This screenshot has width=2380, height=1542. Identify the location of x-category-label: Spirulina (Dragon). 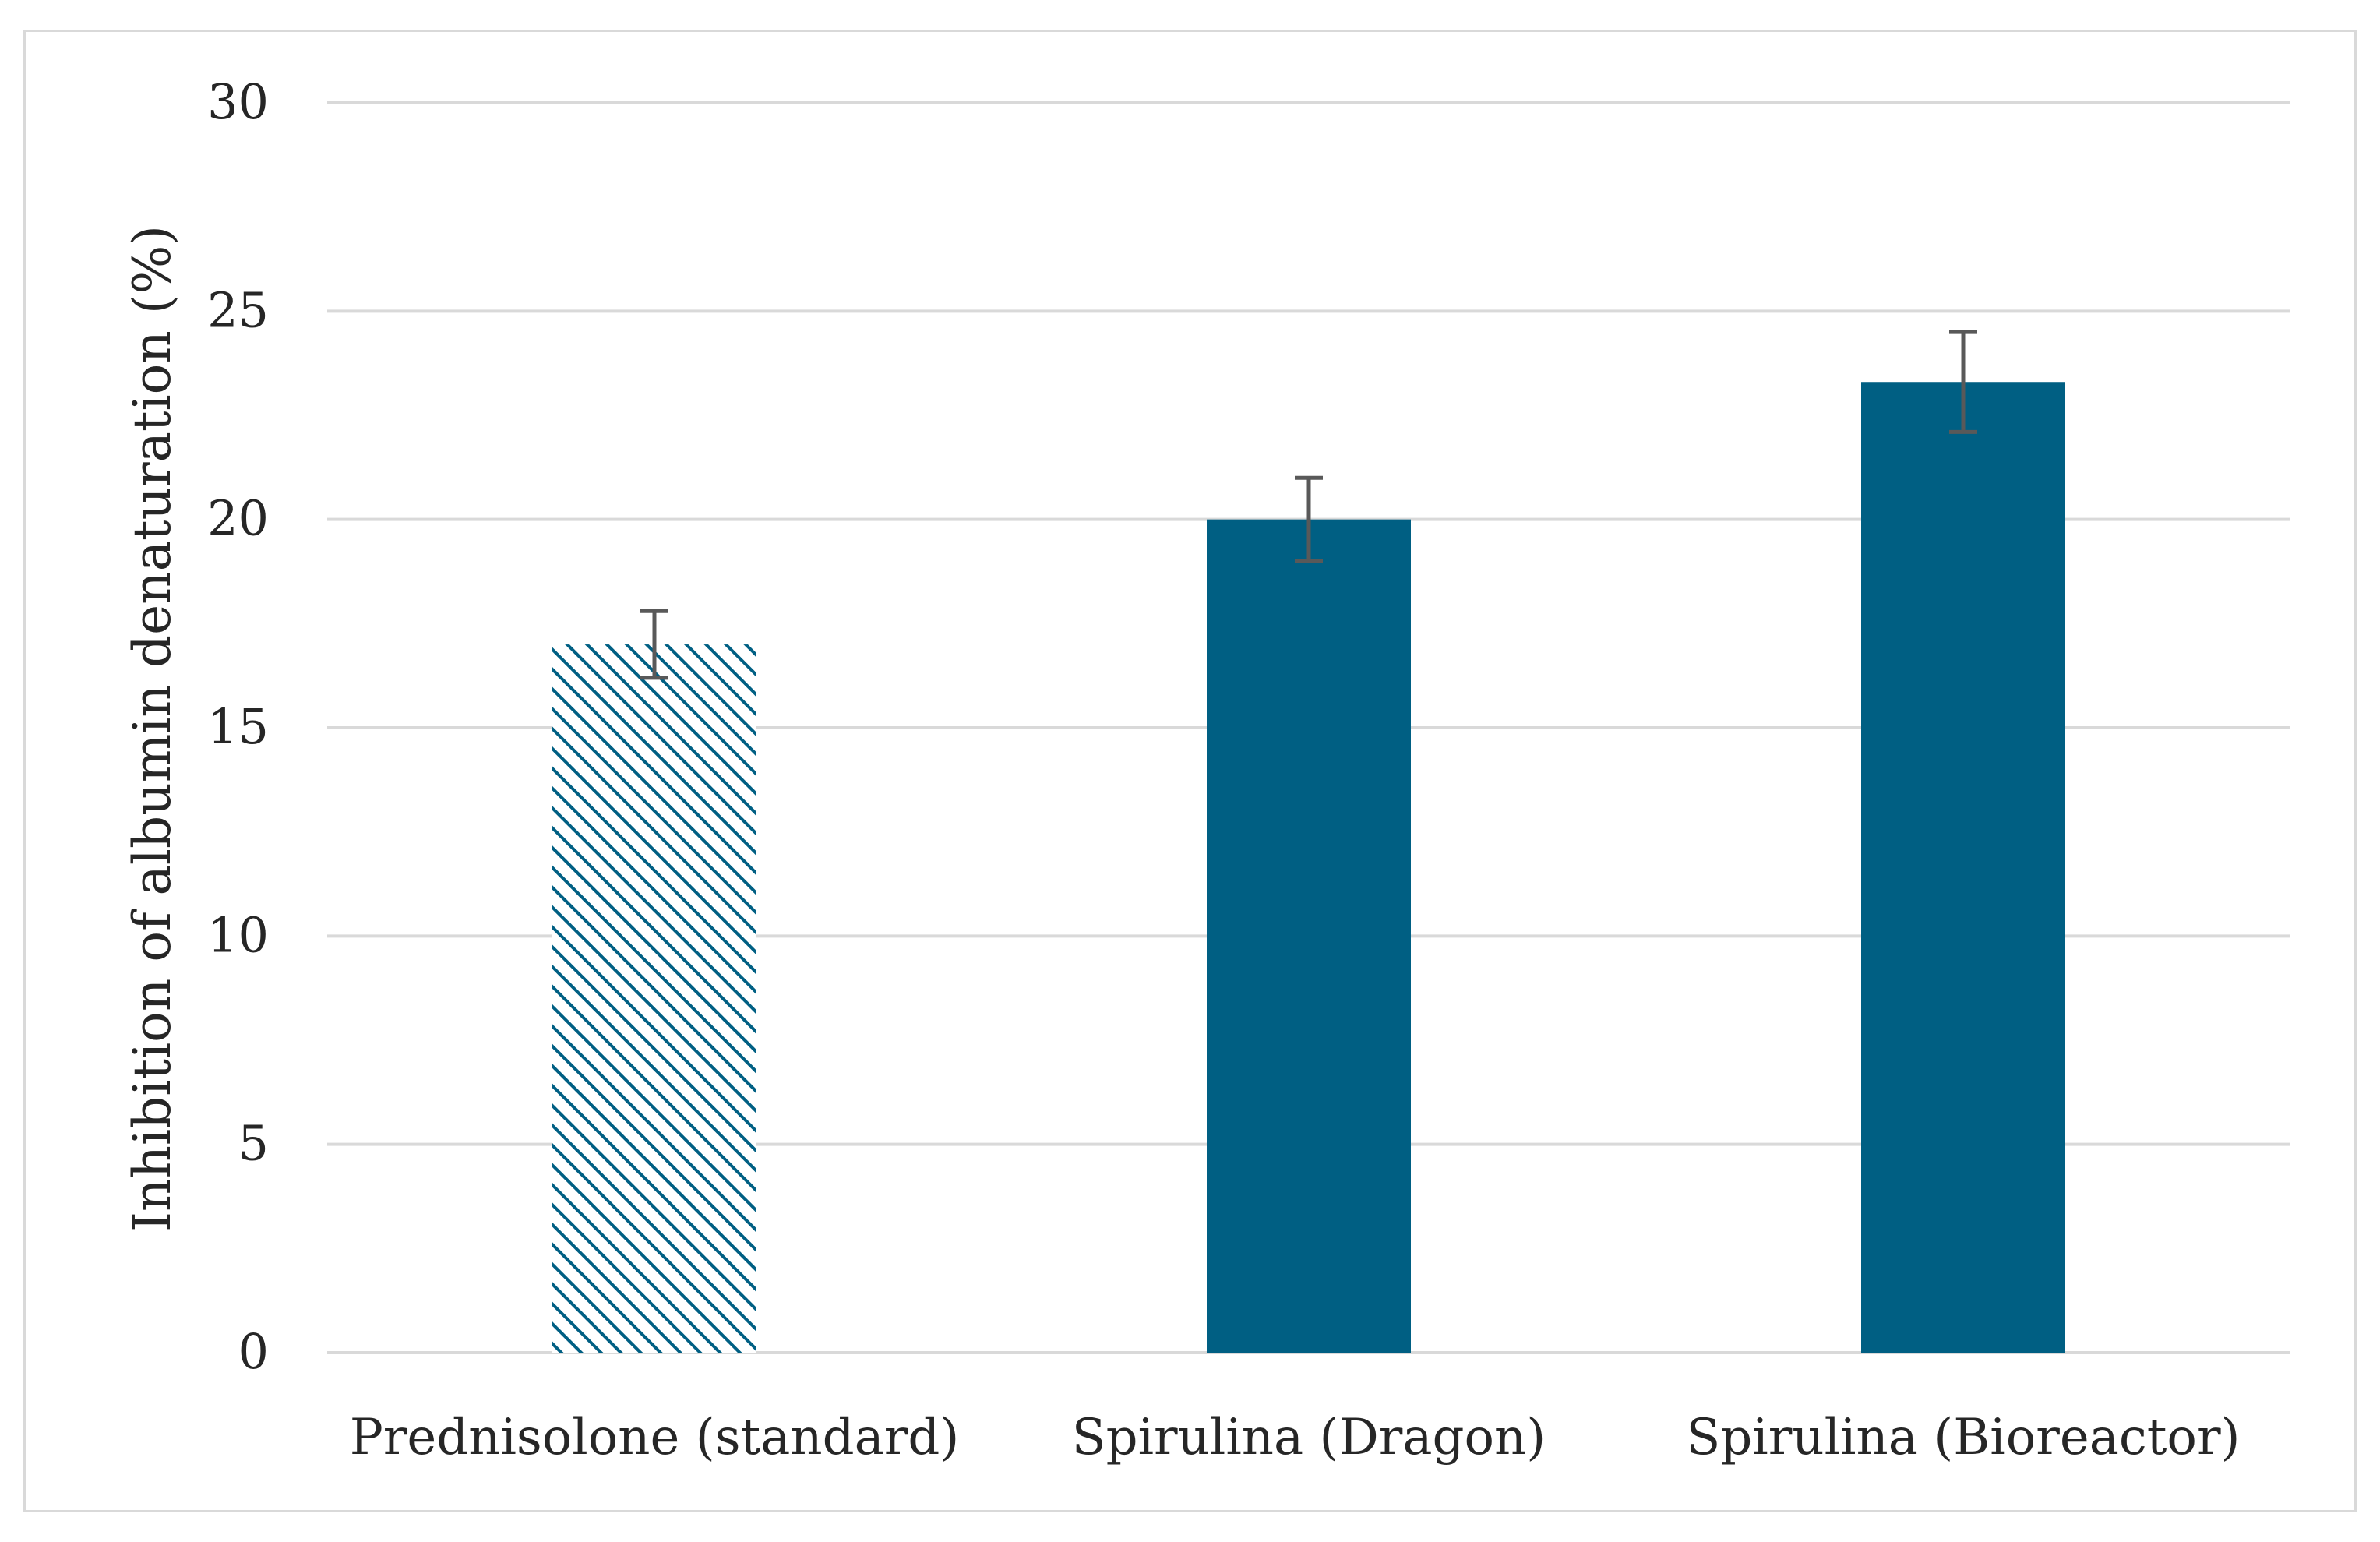
(1309, 1437).